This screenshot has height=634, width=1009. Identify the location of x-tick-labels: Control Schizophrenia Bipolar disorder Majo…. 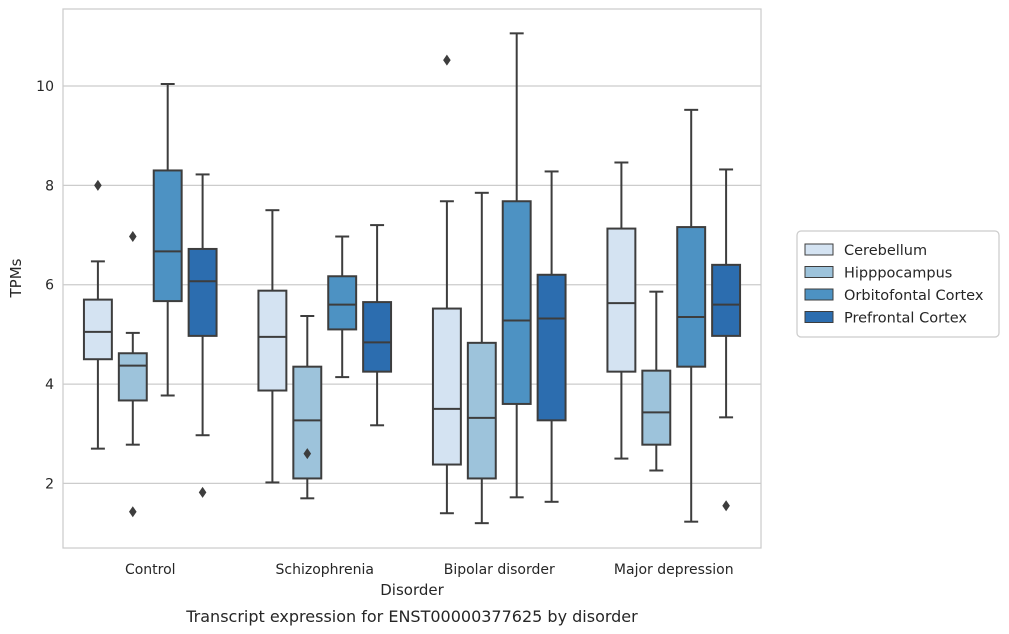
(429, 570).